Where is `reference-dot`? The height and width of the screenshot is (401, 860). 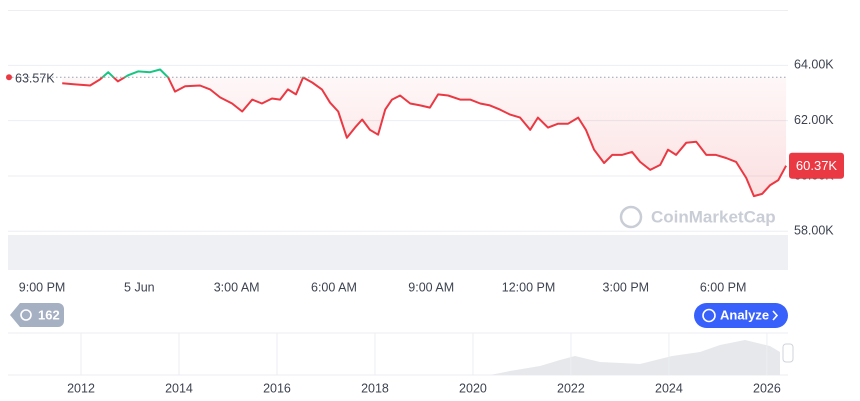 reference-dot is located at coordinates (9, 77).